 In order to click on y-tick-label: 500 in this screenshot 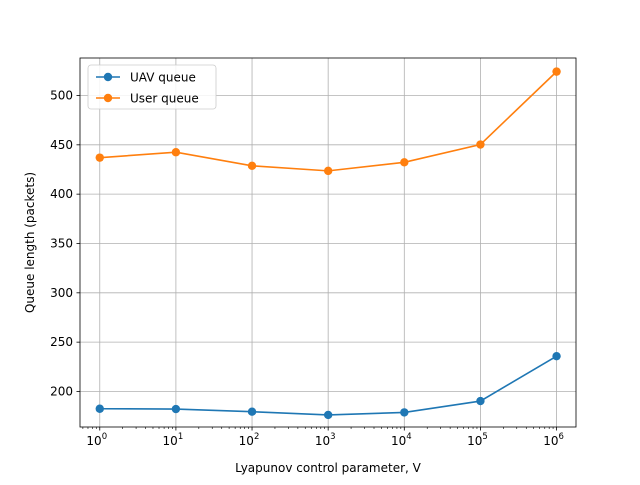, I will do `click(61, 95)`.